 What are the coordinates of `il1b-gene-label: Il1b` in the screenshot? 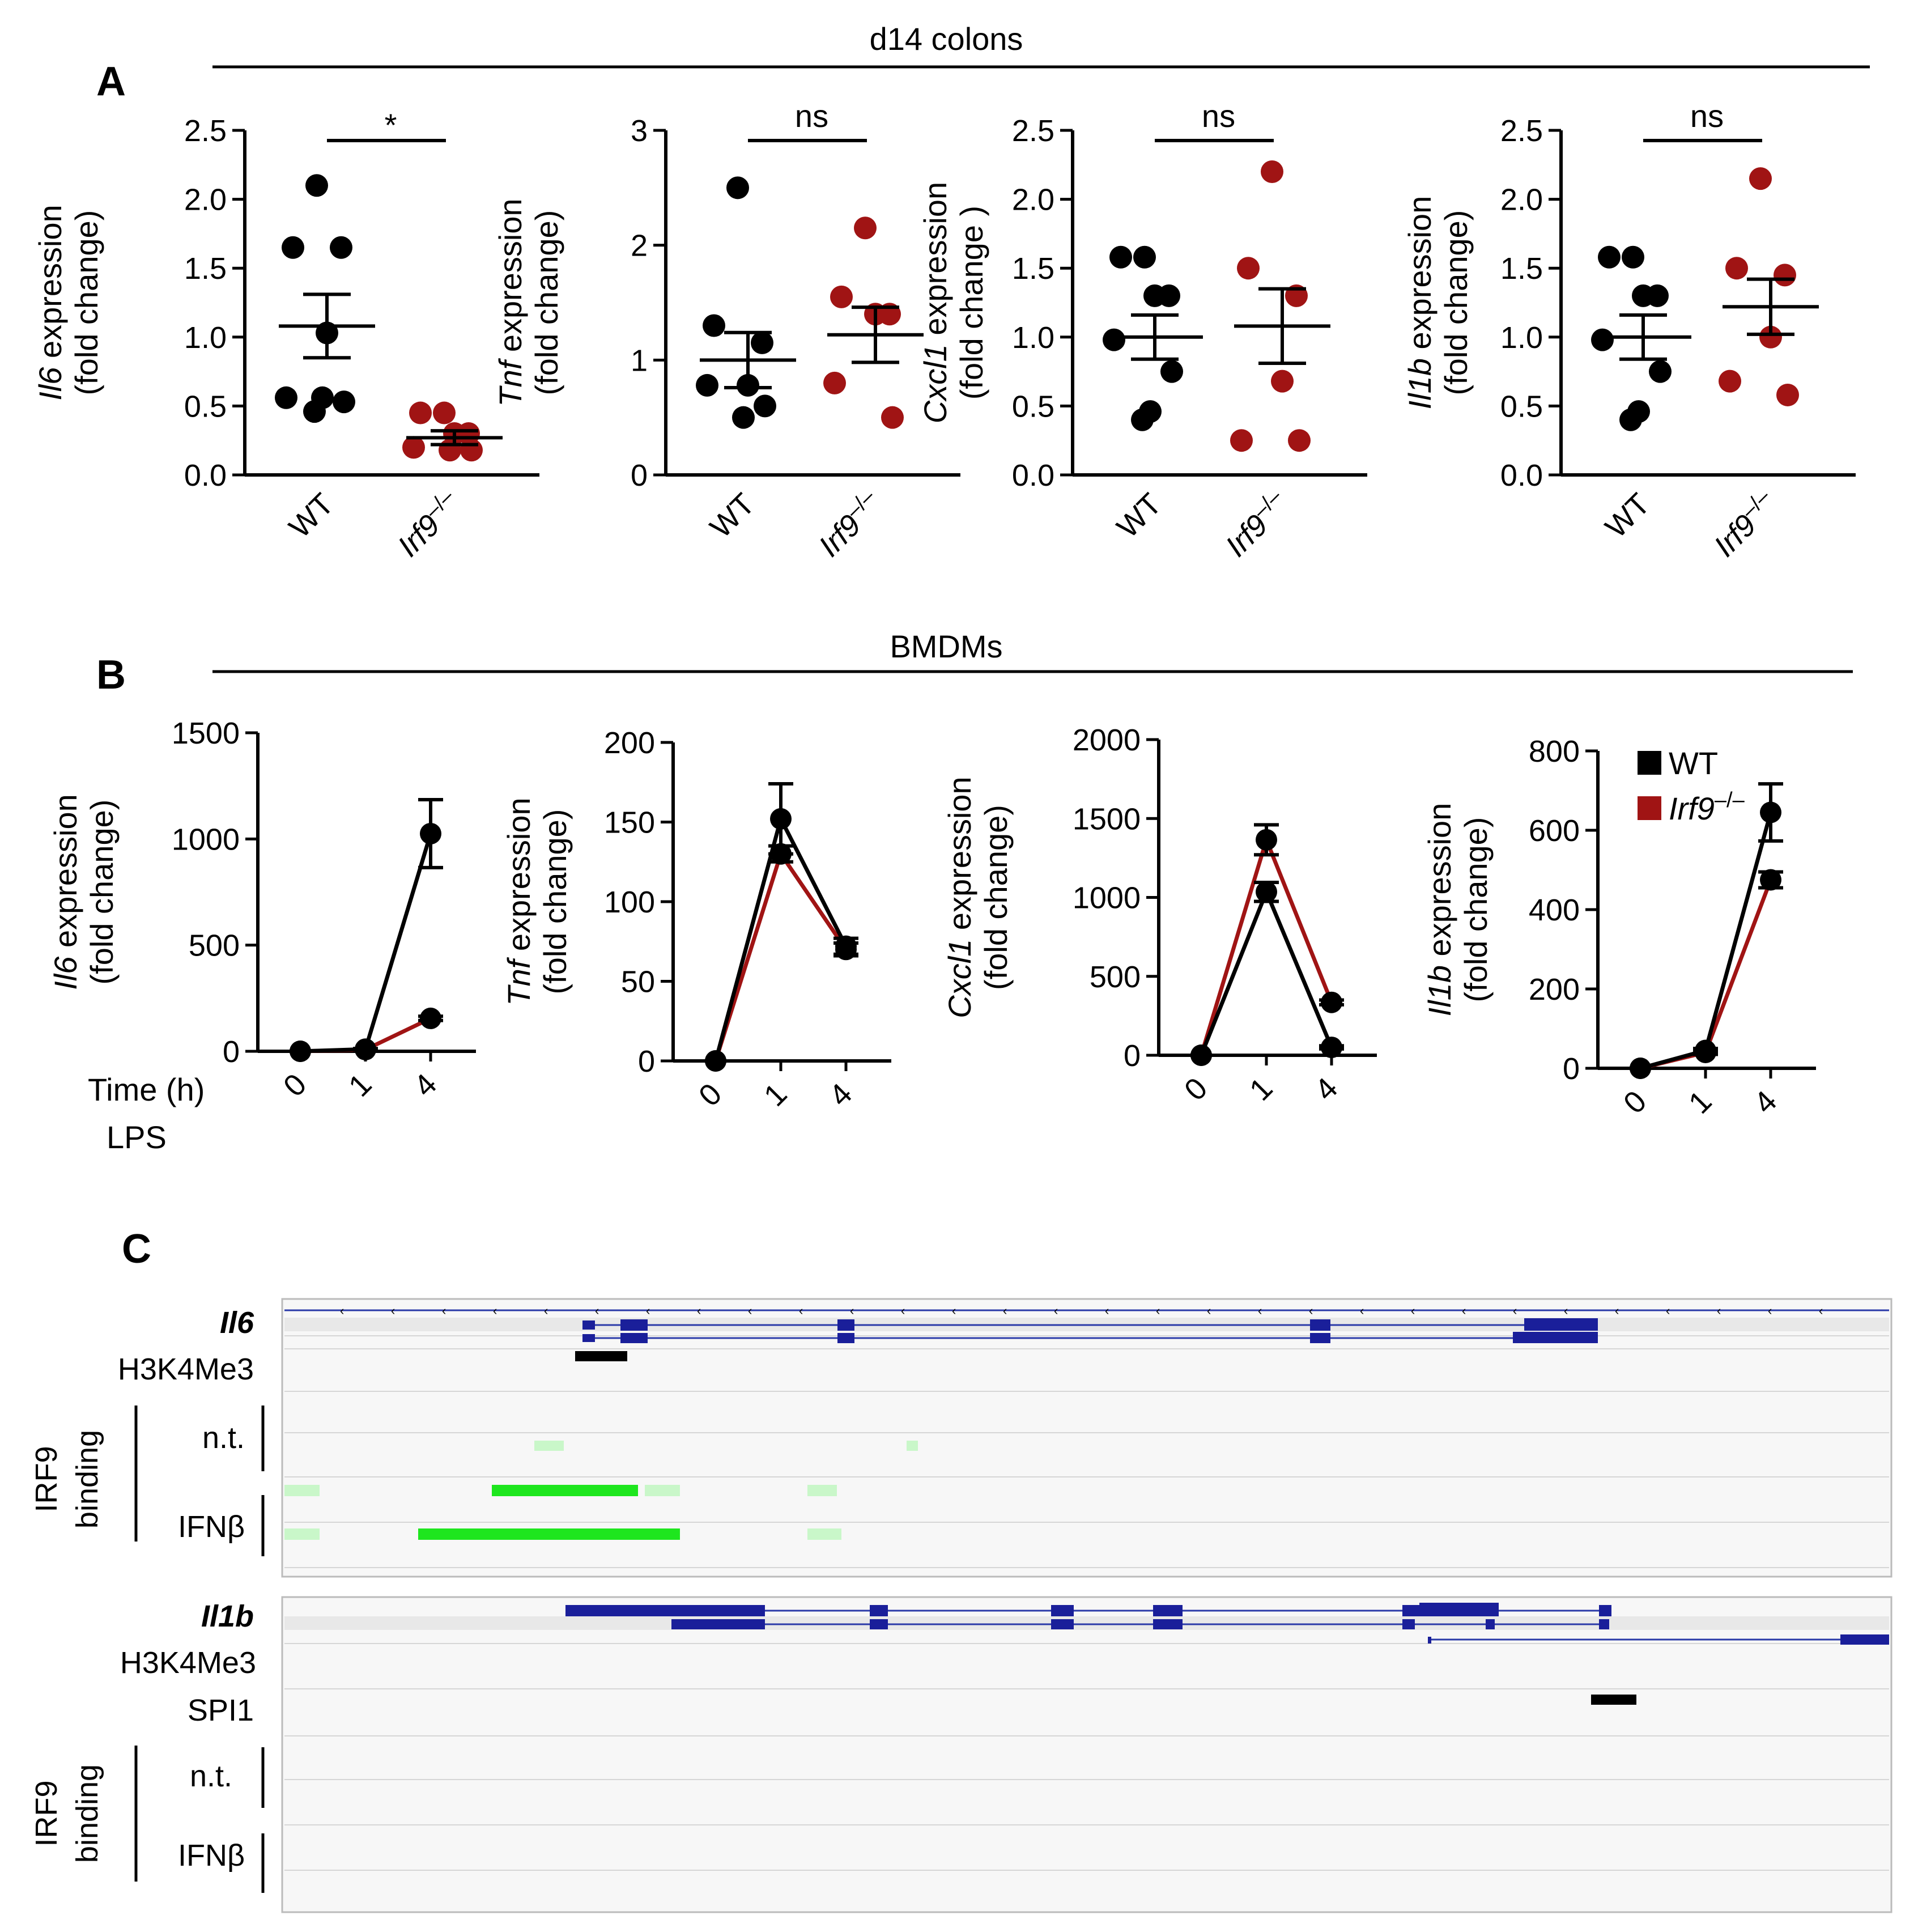 It's located at (227, 1616).